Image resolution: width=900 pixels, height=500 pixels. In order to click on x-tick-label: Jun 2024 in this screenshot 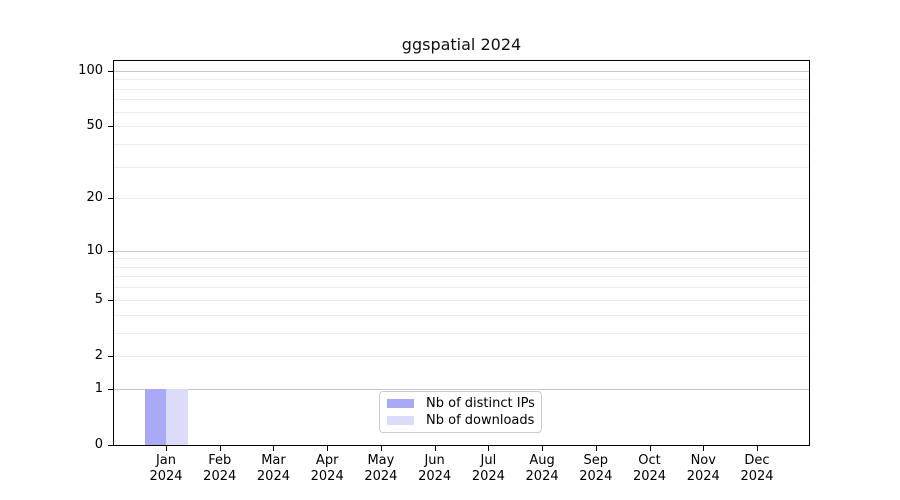, I will do `click(435, 468)`.